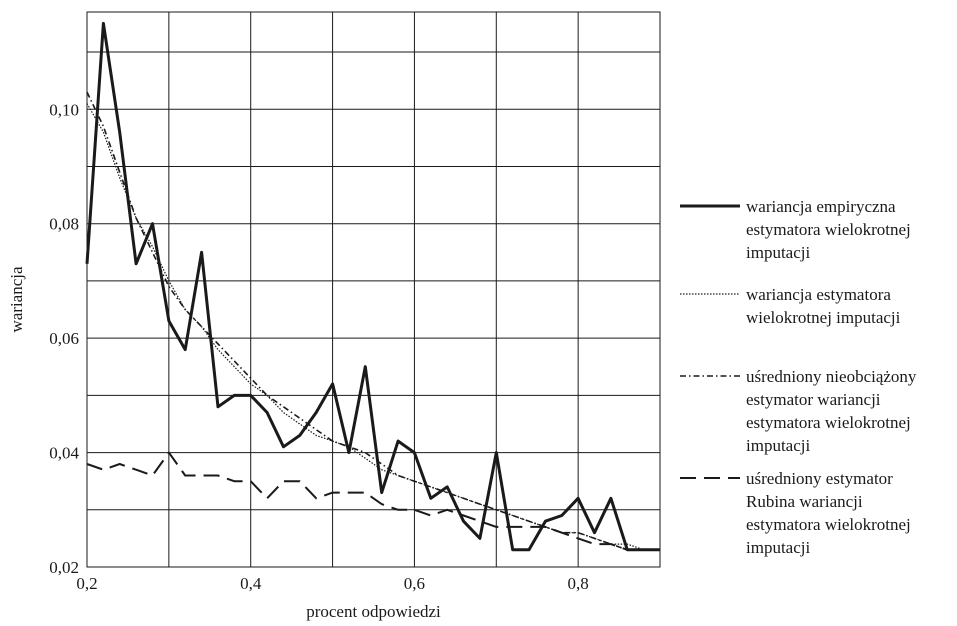 This screenshot has width=957, height=626. I want to click on legend-label: wariancja empiryczna, so click(821, 206).